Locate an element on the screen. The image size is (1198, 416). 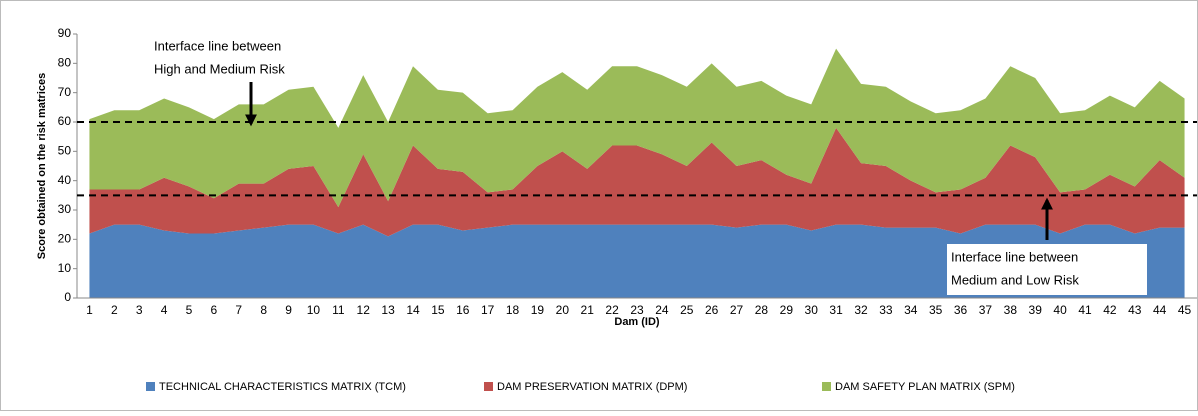
x-tick-label: 2 is located at coordinates (114, 310).